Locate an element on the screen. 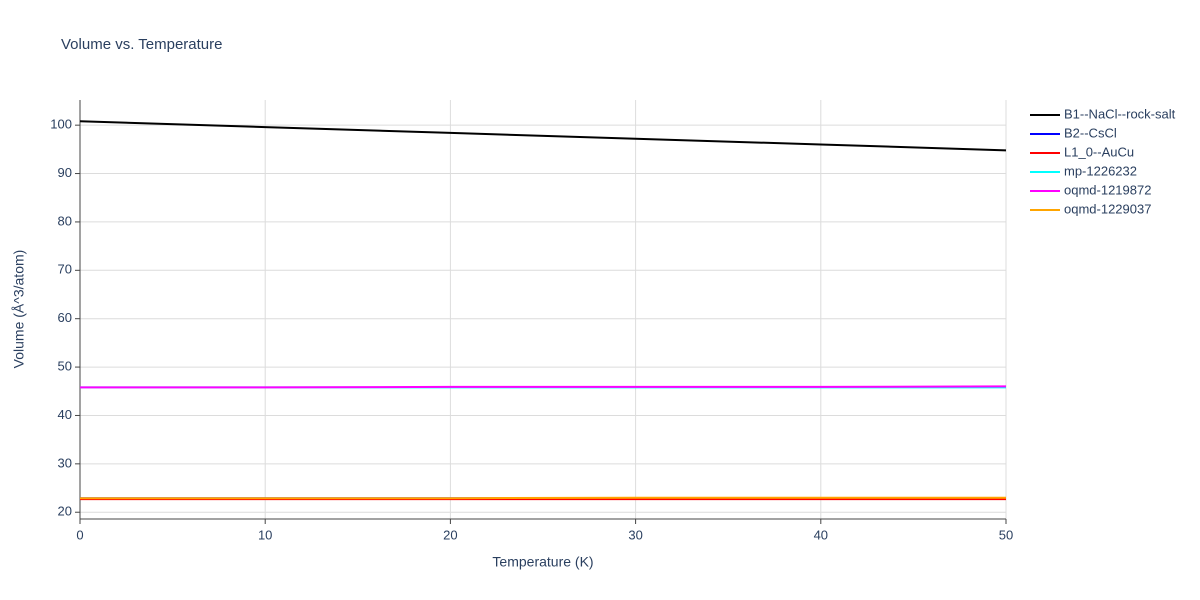 This screenshot has height=600, width=1200. chart-title: Volume vs. Temperature is located at coordinates (141, 44).